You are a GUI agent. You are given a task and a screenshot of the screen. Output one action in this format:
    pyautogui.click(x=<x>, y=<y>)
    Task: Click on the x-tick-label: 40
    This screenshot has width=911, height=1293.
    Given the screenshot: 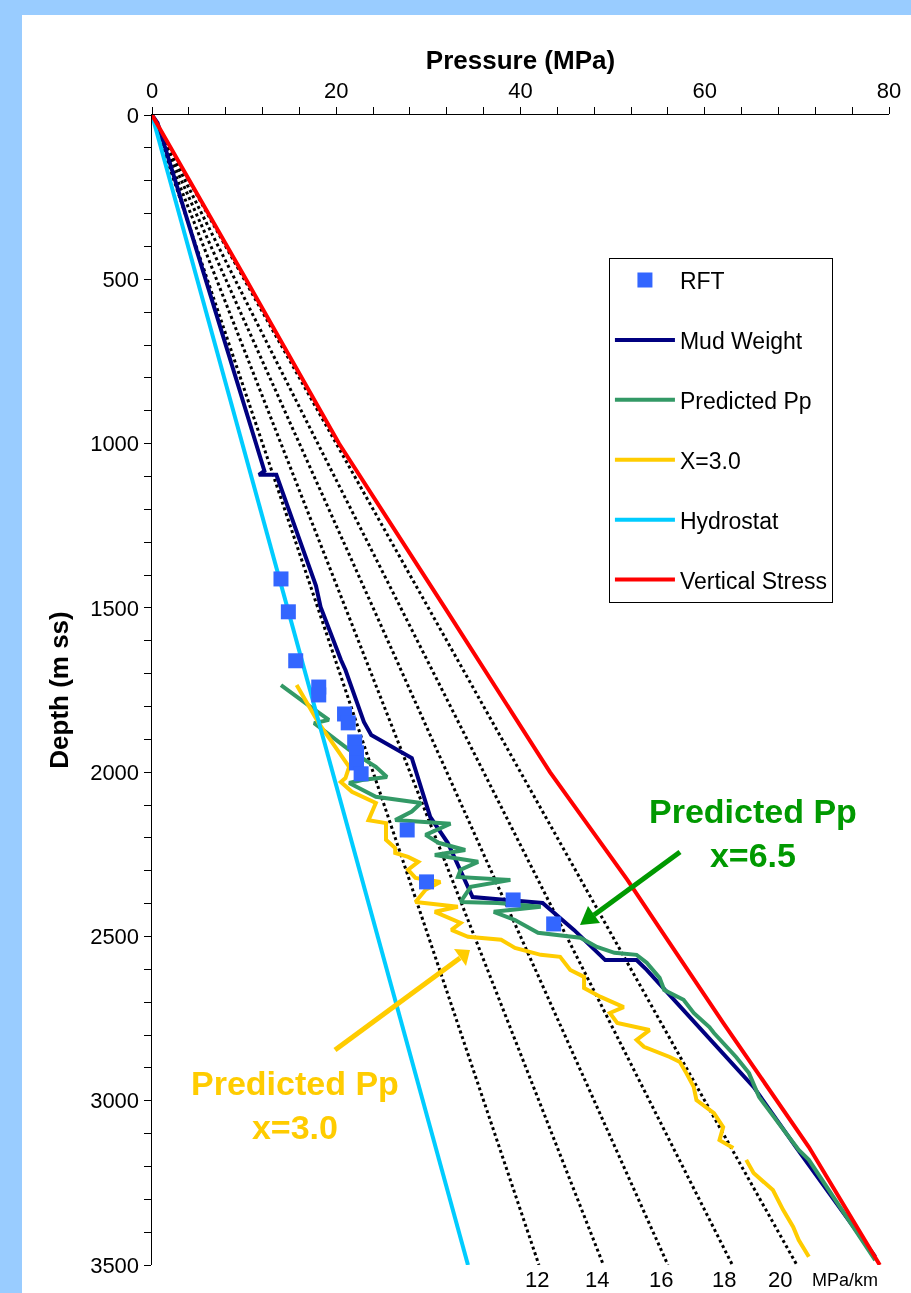 What is the action you would take?
    pyautogui.click(x=520, y=90)
    